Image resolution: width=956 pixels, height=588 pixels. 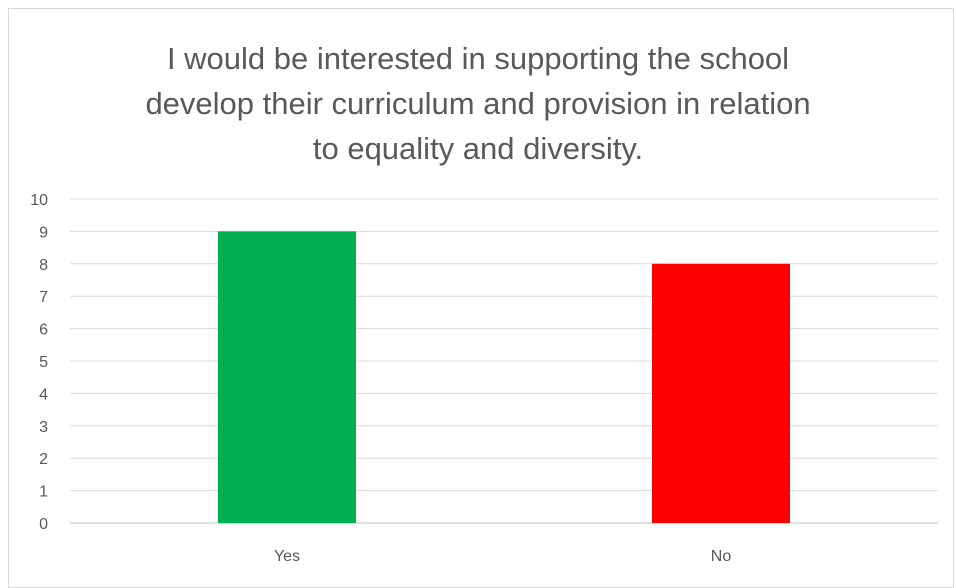 What do you see at coordinates (721, 556) in the screenshot?
I see `x-tick-label: No` at bounding box center [721, 556].